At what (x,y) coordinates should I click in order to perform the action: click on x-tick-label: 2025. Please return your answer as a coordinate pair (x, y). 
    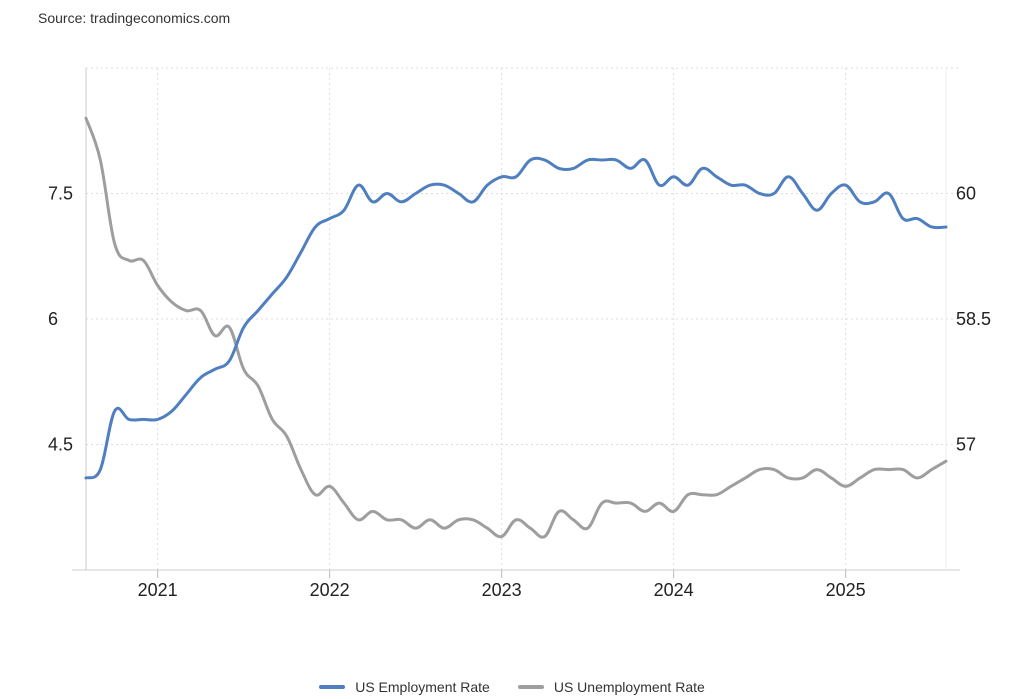
    Looking at the image, I should click on (846, 590).